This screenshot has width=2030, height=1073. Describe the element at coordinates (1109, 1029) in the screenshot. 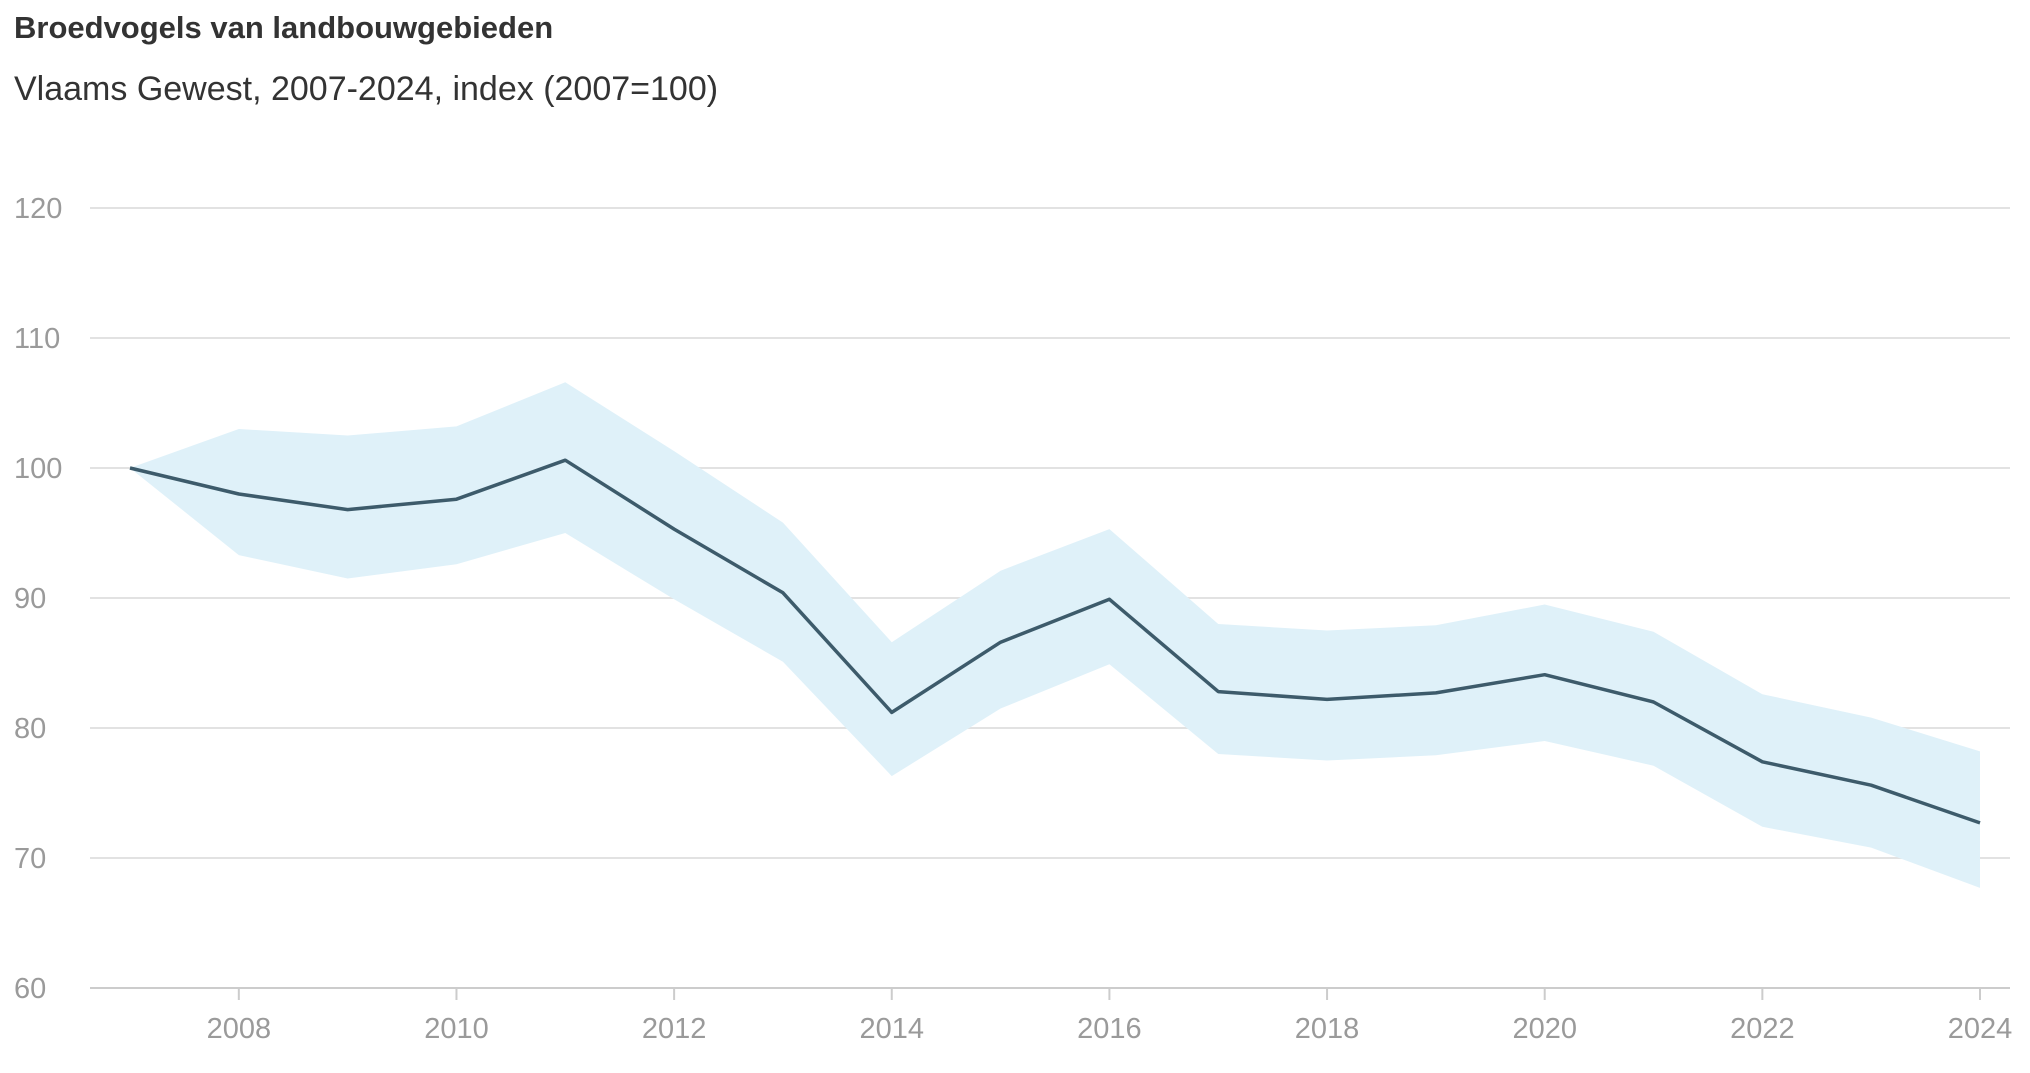

I see `x-tick-label-2016: 2016` at that location.